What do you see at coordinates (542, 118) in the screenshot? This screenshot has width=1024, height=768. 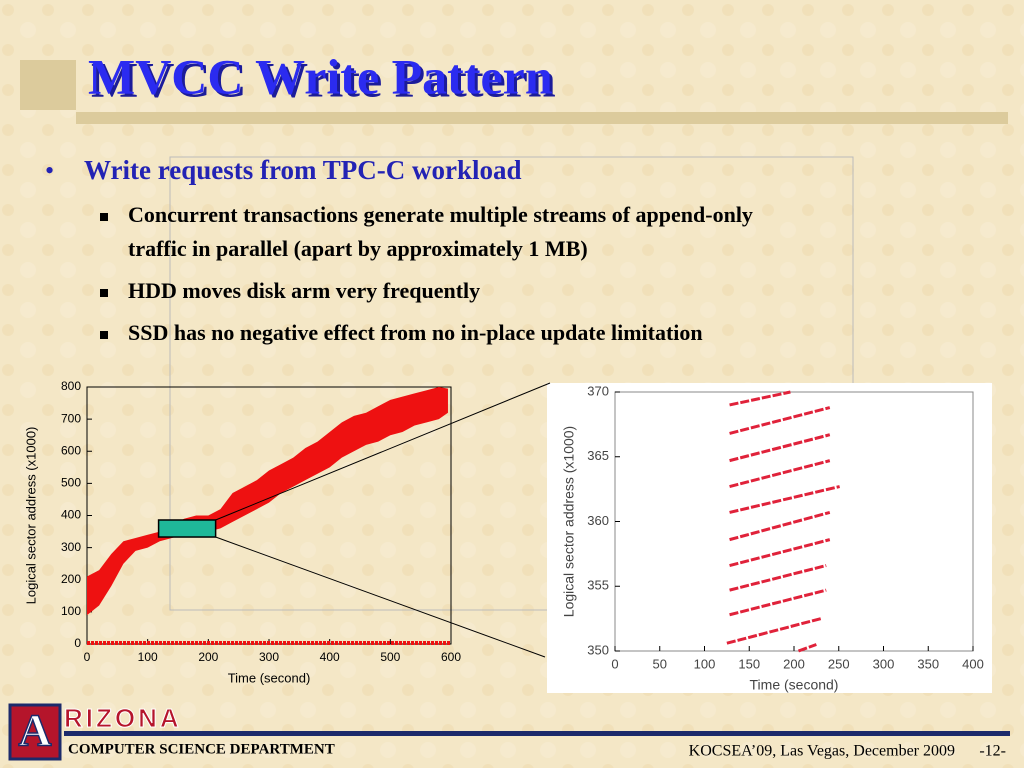 I see `title-rule` at bounding box center [542, 118].